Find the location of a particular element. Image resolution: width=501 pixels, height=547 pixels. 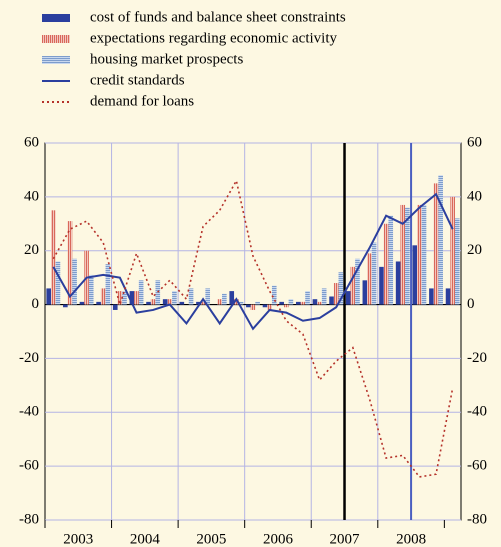

y-tick-label: 20 is located at coordinates (31, 250).